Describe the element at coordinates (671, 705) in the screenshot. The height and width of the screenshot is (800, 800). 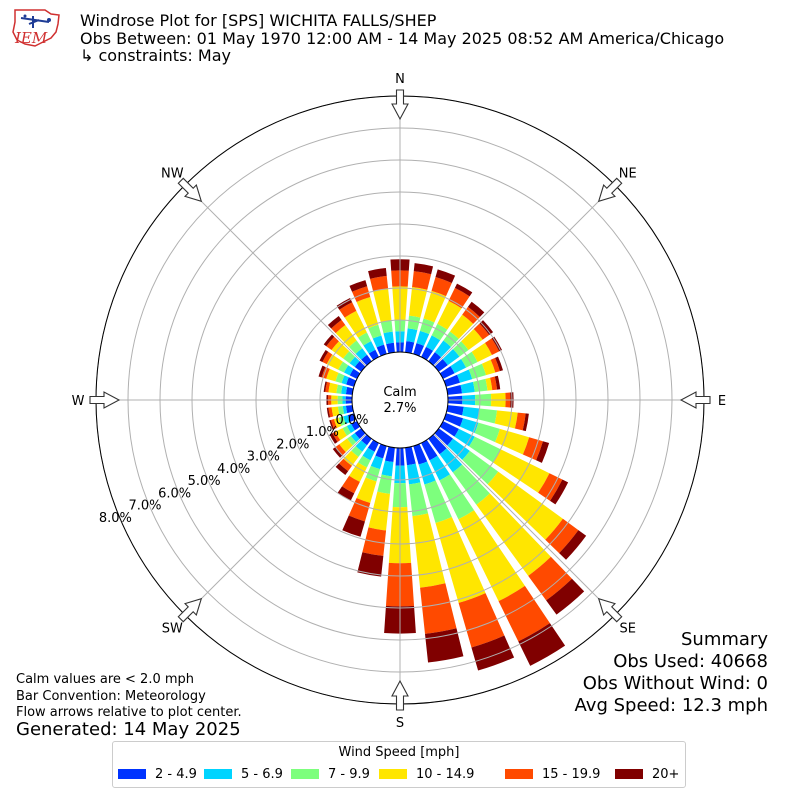
I see `summary-avg-speed: Avg Speed: 12.3 mph` at that location.